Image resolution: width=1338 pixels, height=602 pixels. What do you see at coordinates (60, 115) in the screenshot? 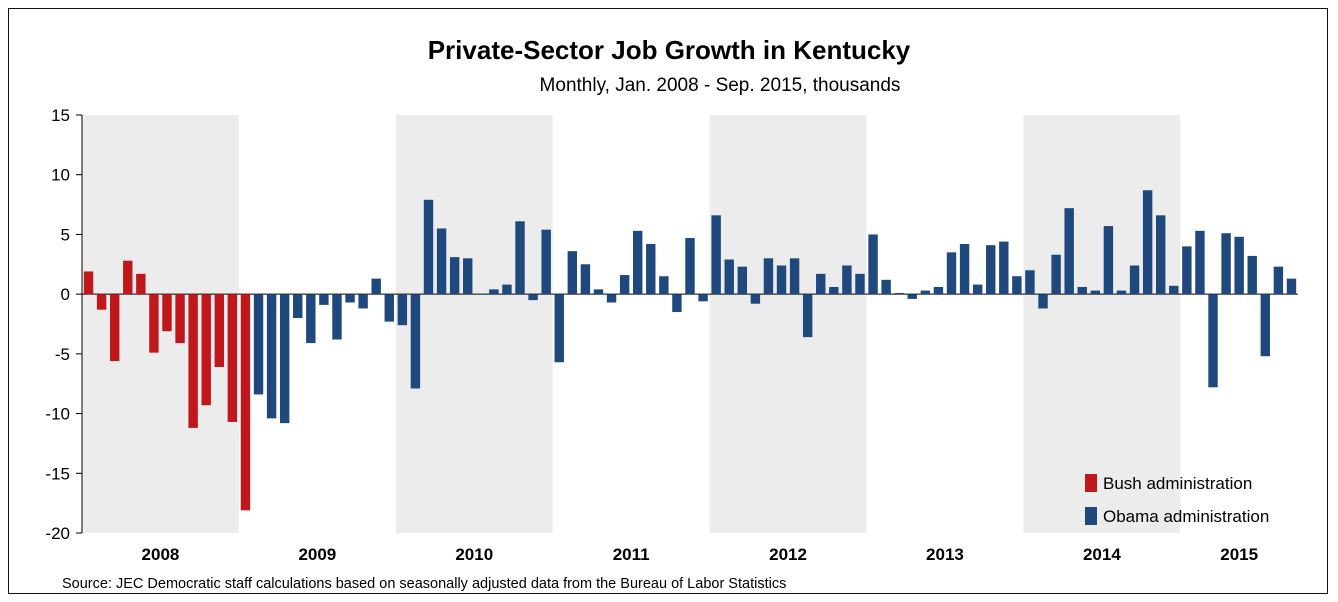
I see `y-tick-label: 15` at bounding box center [60, 115].